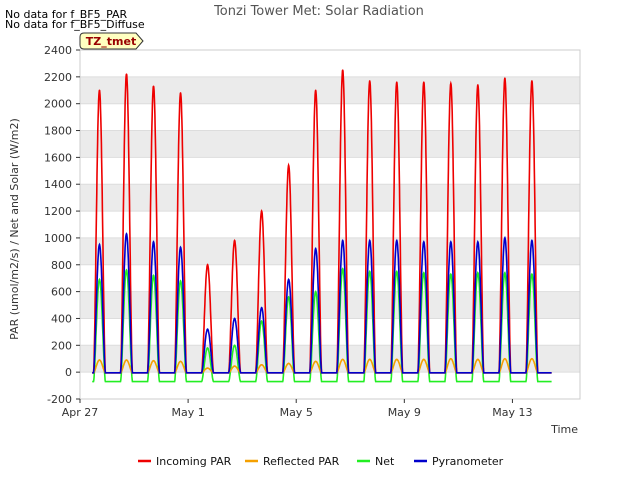 The height and width of the screenshot is (480, 640). What do you see at coordinates (58, 184) in the screenshot?
I see `y-tick-label: 1400` at bounding box center [58, 184].